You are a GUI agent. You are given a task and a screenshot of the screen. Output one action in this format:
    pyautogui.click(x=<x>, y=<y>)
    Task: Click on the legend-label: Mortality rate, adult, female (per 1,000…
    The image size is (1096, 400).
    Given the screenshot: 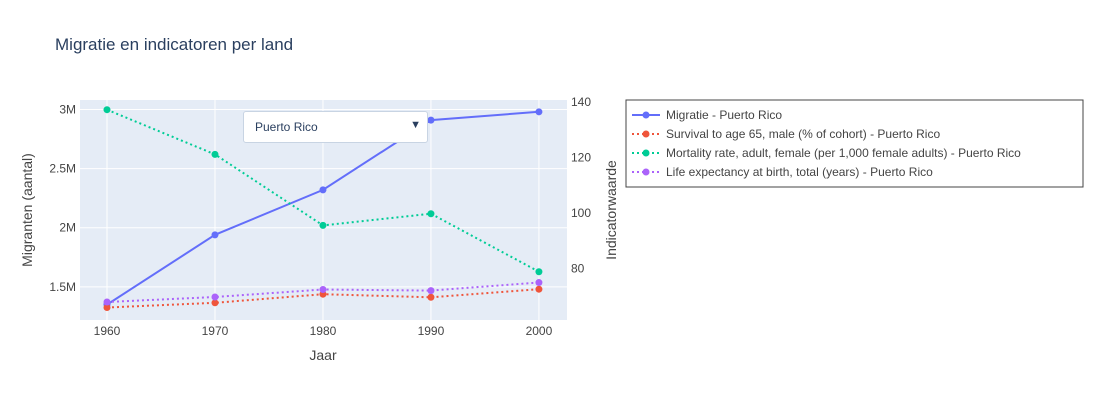 What is the action you would take?
    pyautogui.click(x=843, y=153)
    